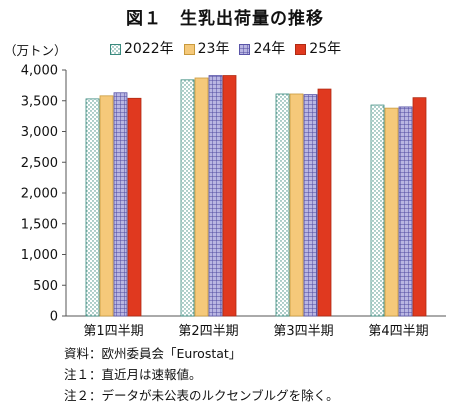 The image size is (450, 409). What do you see at coordinates (310, 205) in the screenshot?
I see `bar-24年-第3四半期` at bounding box center [310, 205].